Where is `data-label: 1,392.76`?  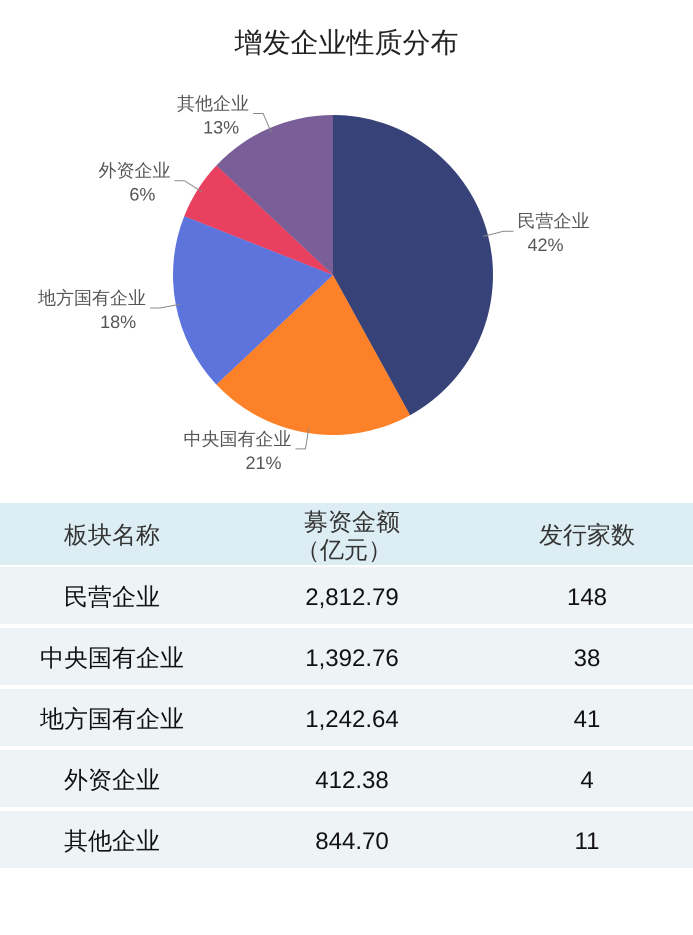 data-label: 1,392.76 is located at coordinates (352, 658).